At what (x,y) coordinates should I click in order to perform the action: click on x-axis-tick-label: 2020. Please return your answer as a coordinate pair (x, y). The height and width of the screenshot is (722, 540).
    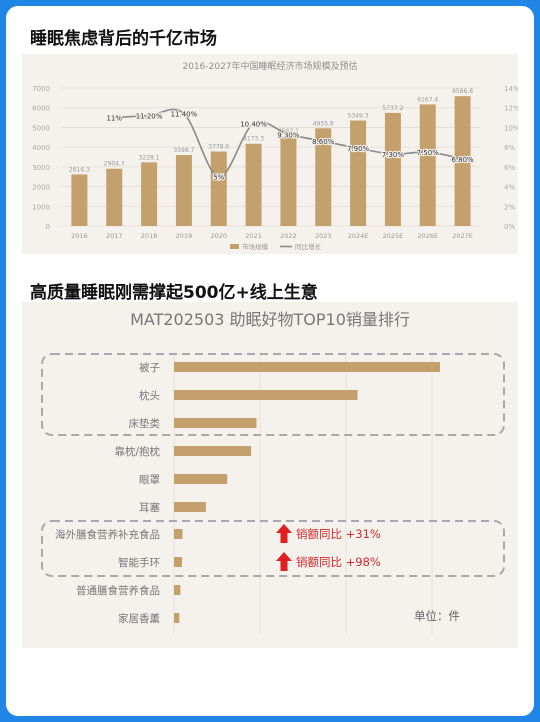
    Looking at the image, I should click on (218, 236).